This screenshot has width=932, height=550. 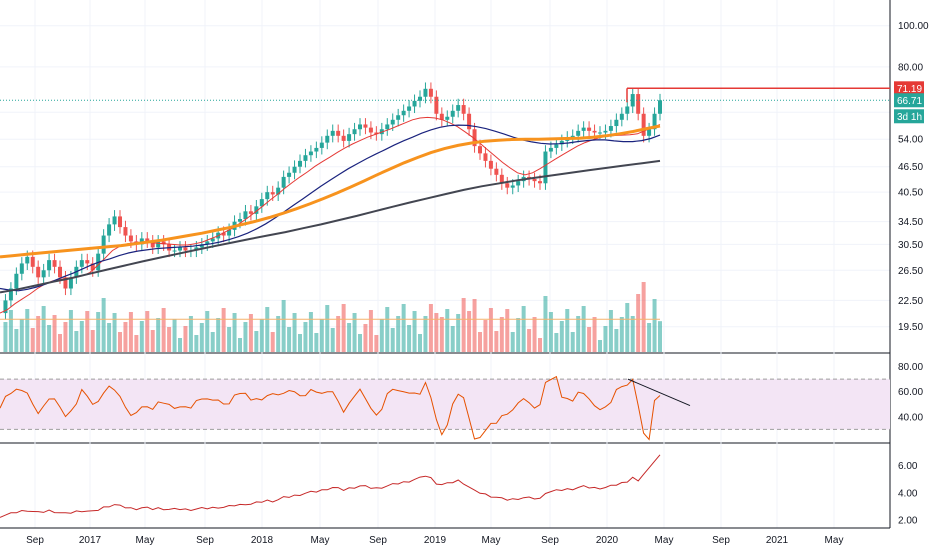 What do you see at coordinates (445, 408) in the screenshot?
I see `rsi-pane` at bounding box center [445, 408].